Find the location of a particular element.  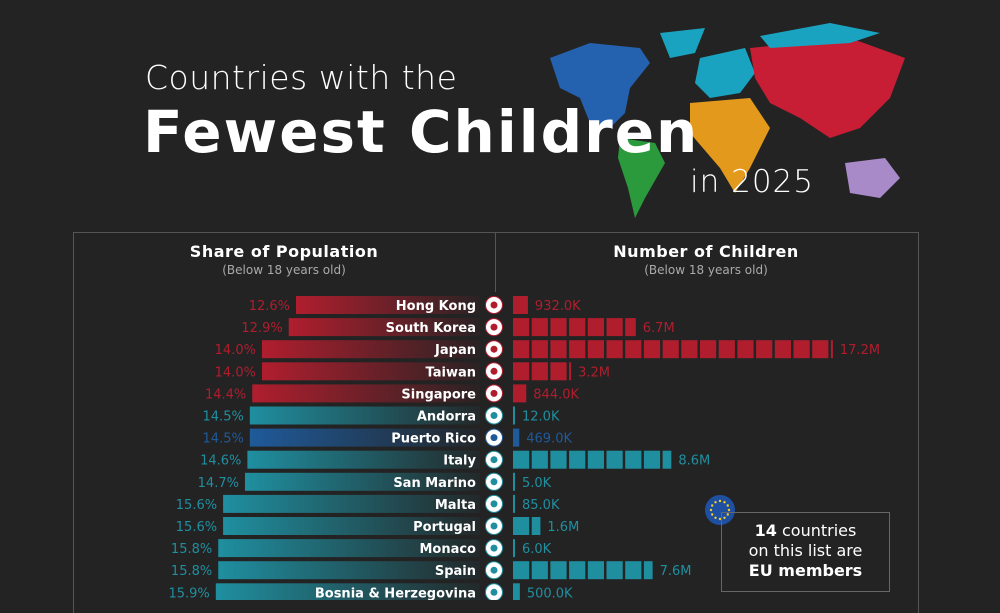

eu-note: 14 countries on this list are EU members is located at coordinates (805, 552).